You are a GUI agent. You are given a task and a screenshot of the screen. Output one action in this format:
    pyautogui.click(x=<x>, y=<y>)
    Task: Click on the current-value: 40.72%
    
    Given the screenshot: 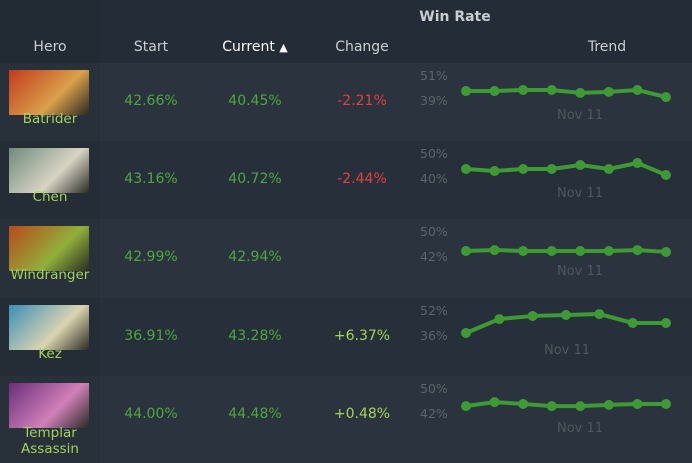 What is the action you would take?
    pyautogui.click(x=255, y=179)
    